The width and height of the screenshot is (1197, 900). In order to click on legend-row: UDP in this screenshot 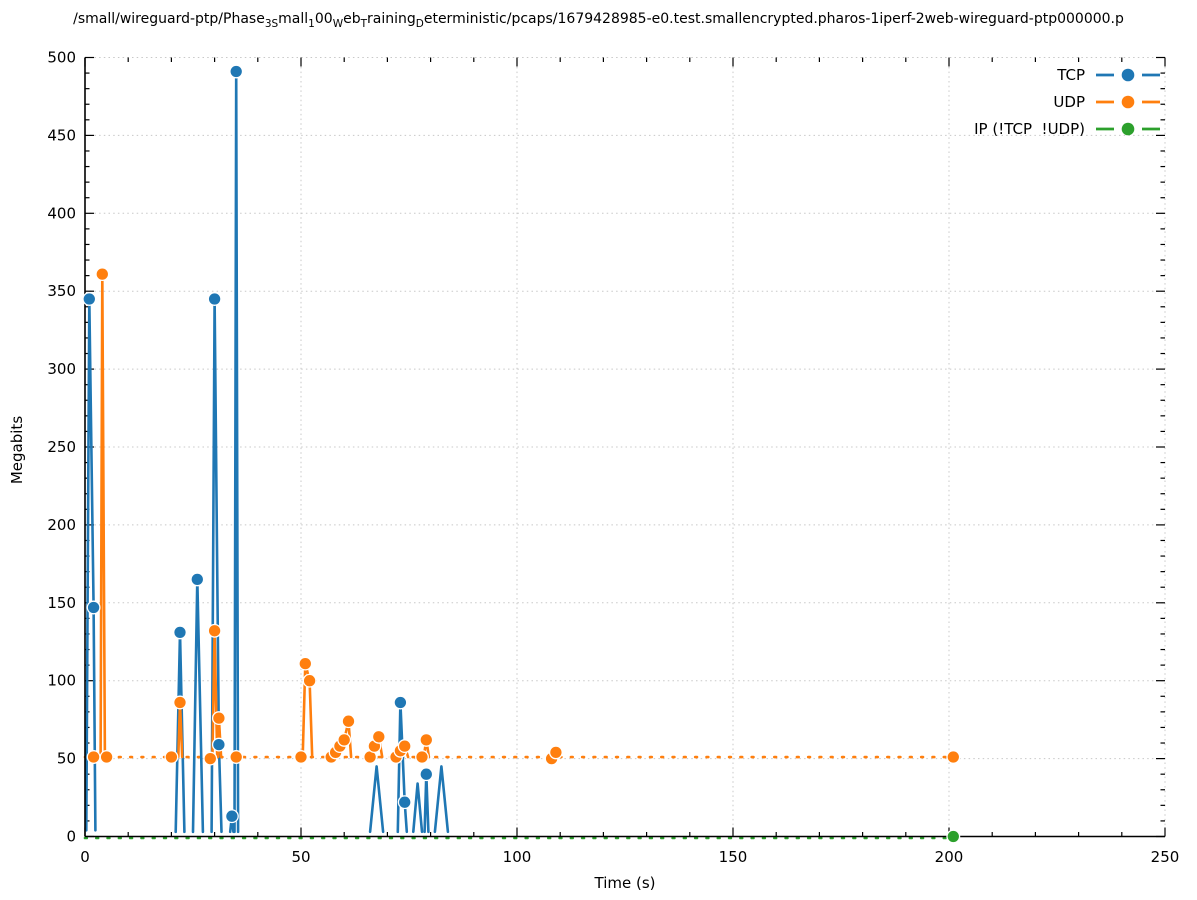, I will do `click(1067, 101)`.